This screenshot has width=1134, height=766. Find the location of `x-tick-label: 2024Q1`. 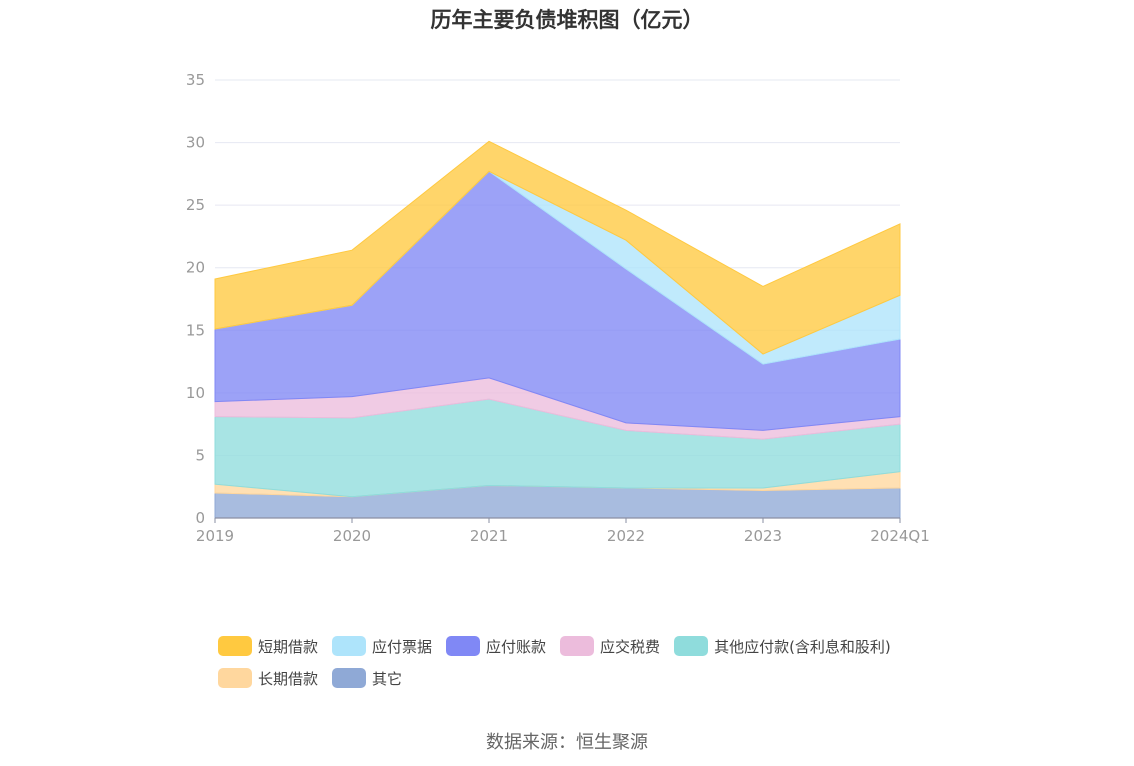

x-tick-label: 2024Q1 is located at coordinates (900, 536).